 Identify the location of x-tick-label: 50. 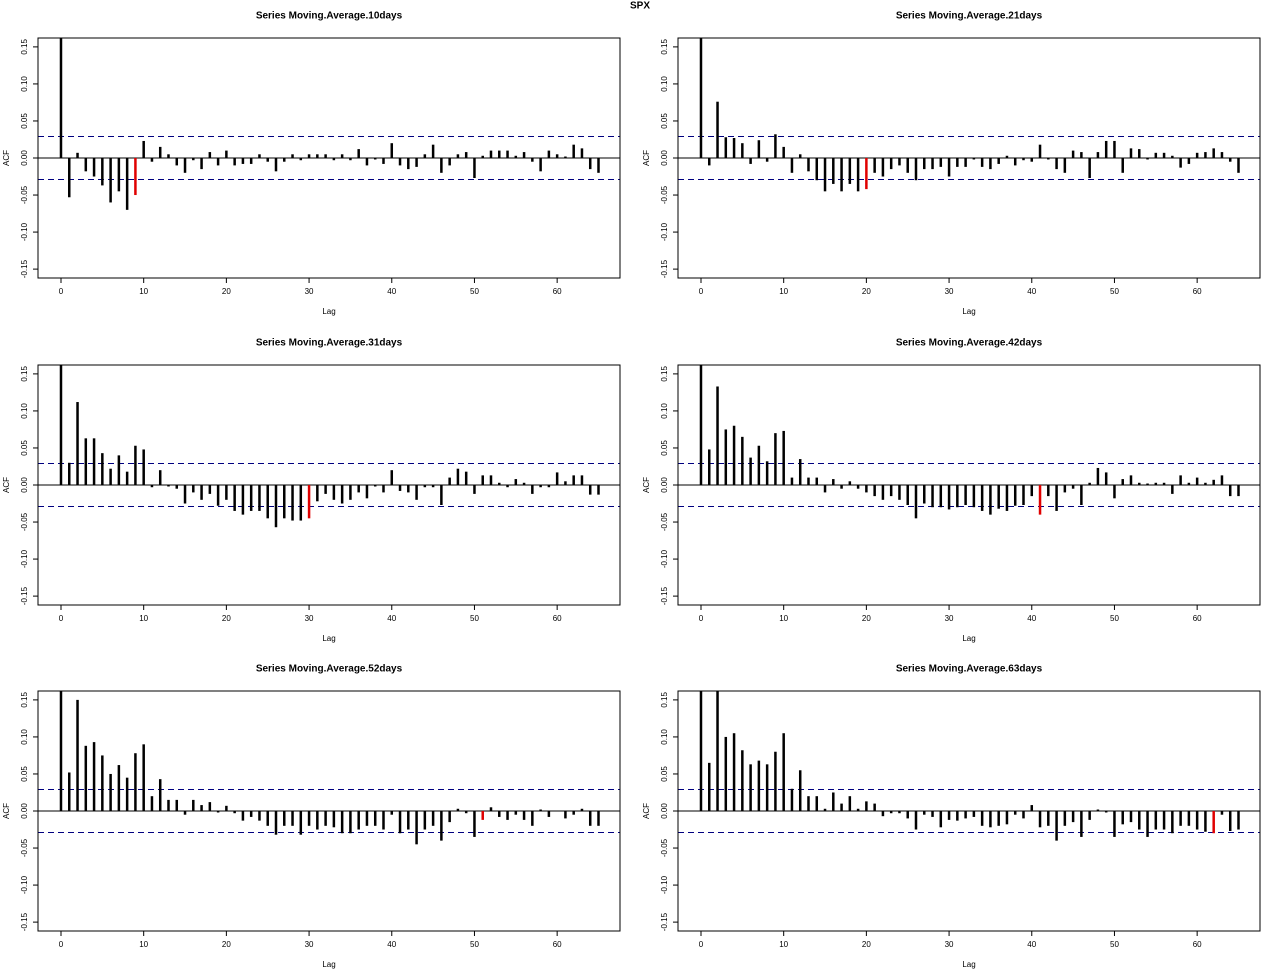
(1114, 618).